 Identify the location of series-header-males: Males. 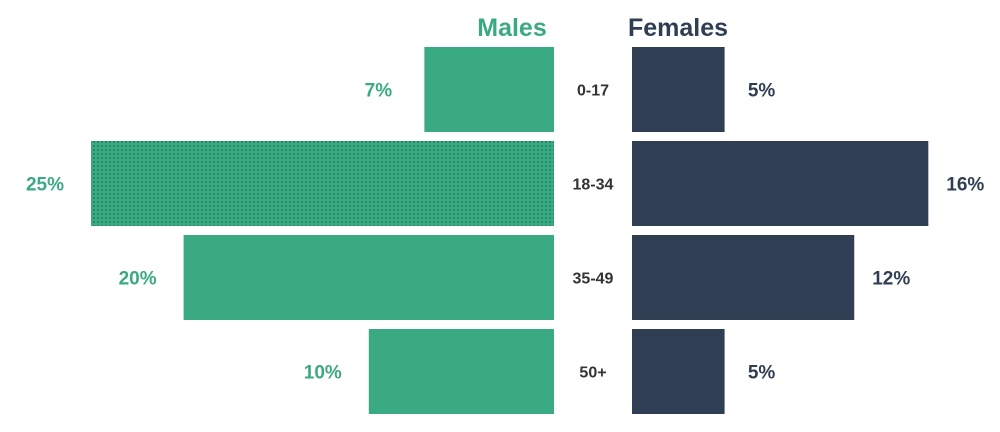
(511, 28).